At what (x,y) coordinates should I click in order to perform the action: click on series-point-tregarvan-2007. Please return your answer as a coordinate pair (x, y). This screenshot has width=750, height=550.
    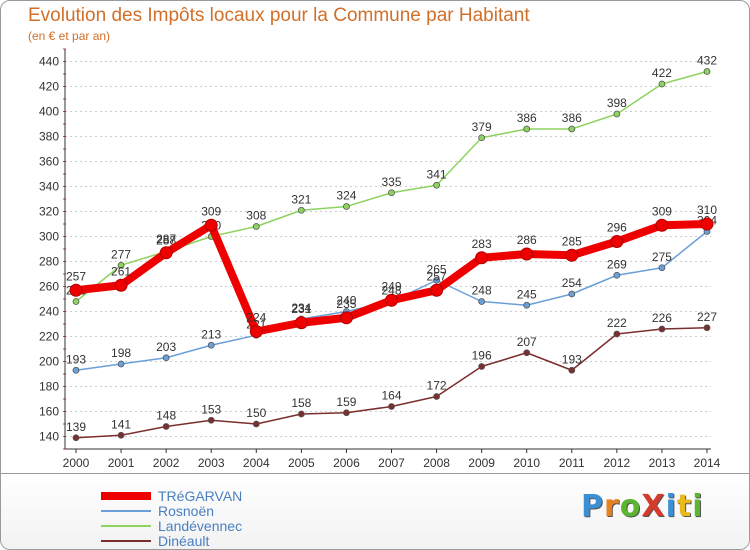
    Looking at the image, I should click on (391, 300).